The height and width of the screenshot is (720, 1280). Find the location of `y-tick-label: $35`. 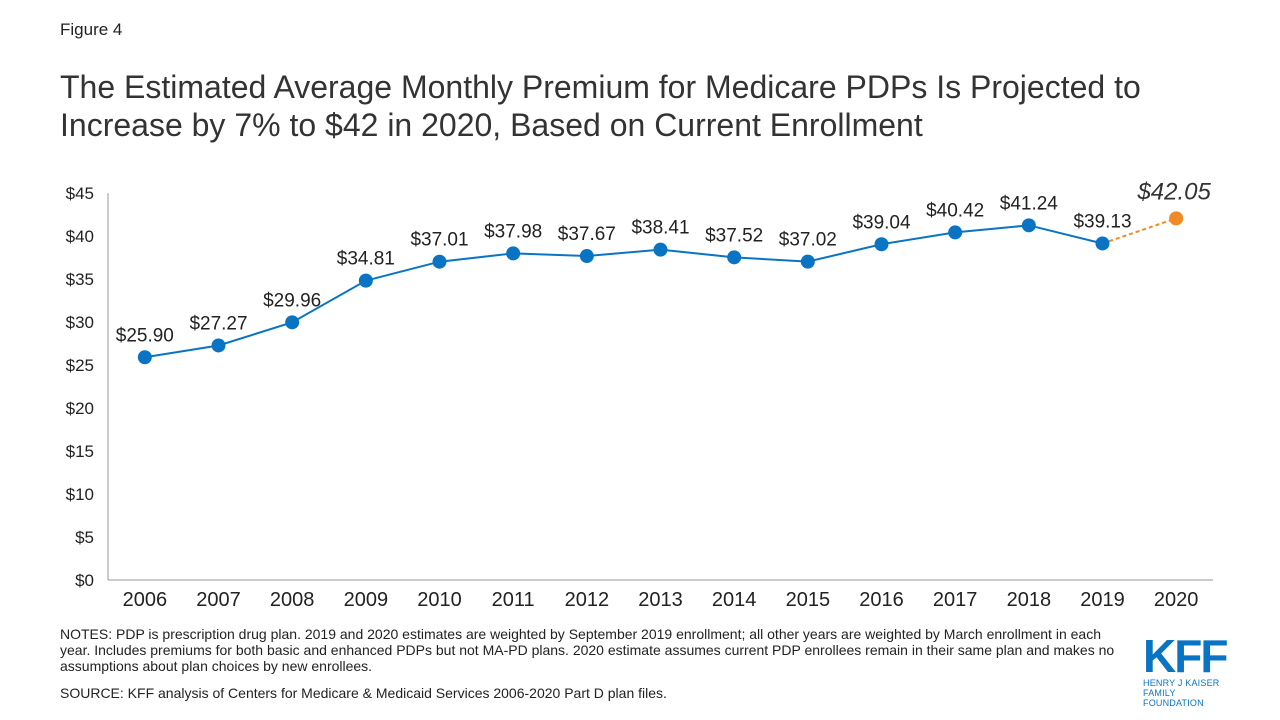

y-tick-label: $35 is located at coordinates (80, 279).